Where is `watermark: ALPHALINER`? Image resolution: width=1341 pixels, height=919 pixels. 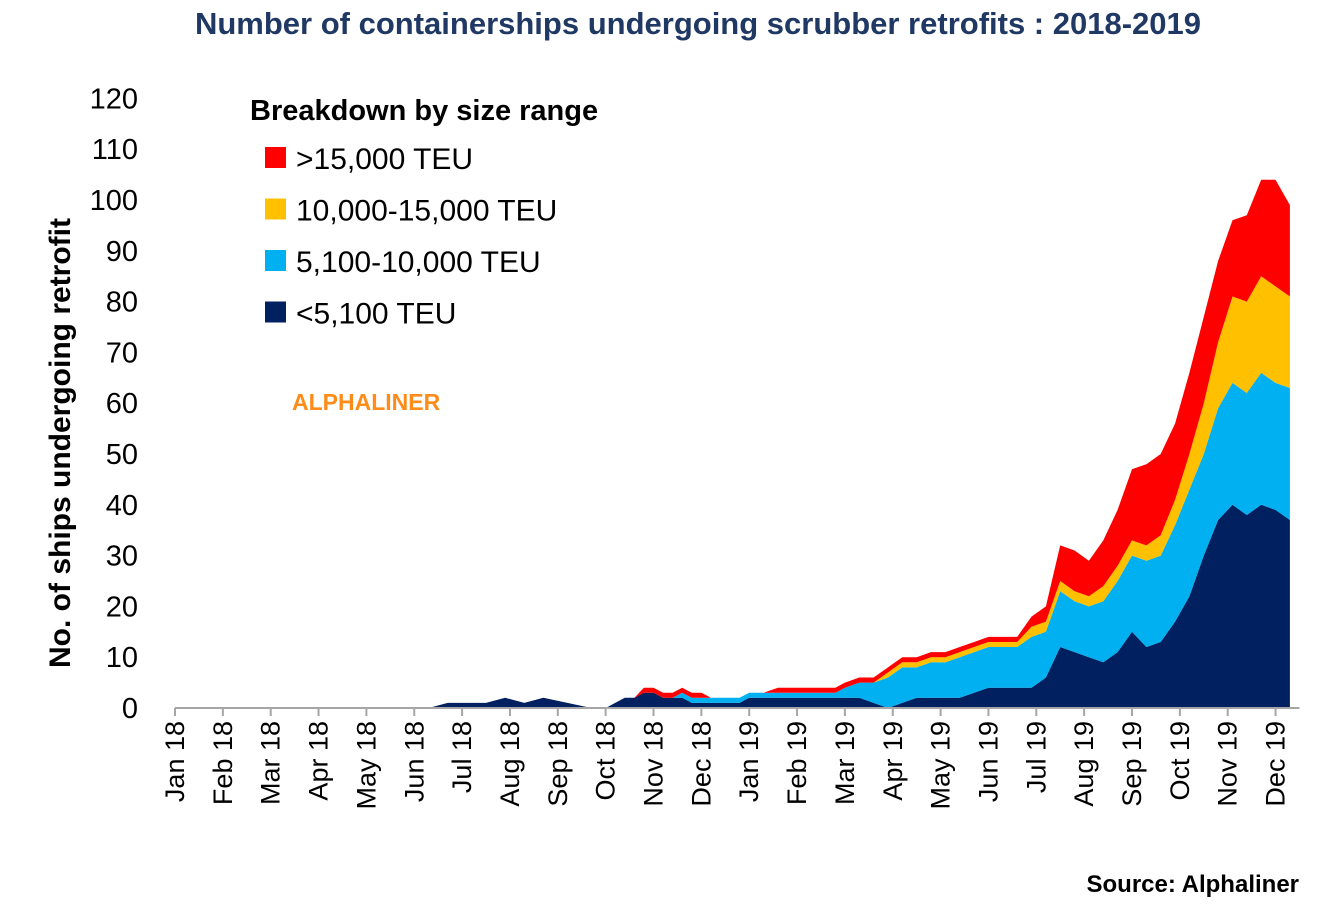 watermark: ALPHALINER is located at coordinates (366, 402).